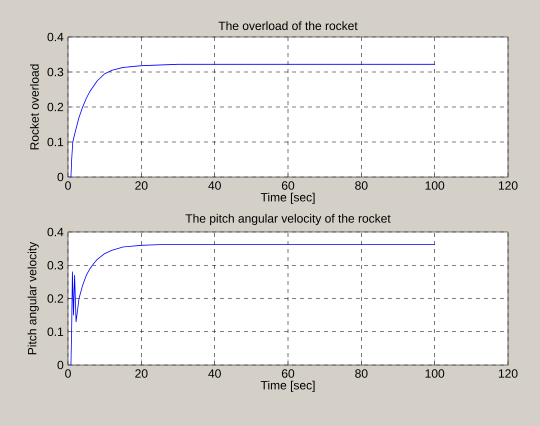  What do you see at coordinates (33, 298) in the screenshot?
I see `y-axis-title: Pitch angular velocity` at bounding box center [33, 298].